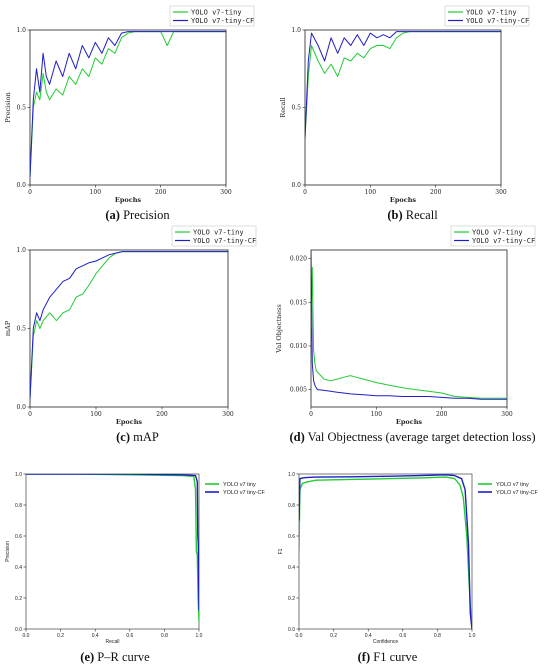  What do you see at coordinates (298, 390) in the screenshot?
I see `y-tick-label: 0.005` at bounding box center [298, 390].